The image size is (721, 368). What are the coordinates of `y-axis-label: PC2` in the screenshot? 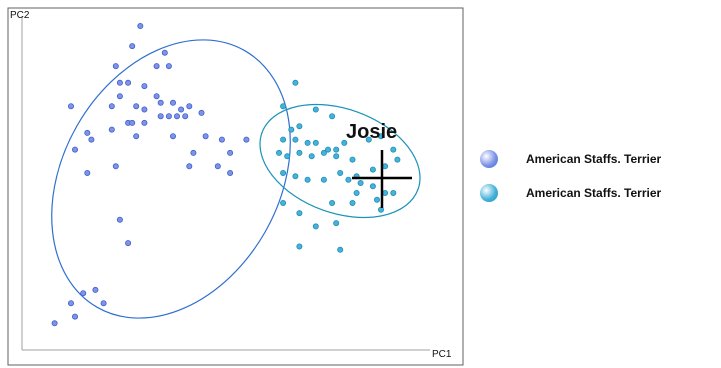 It's located at (20, 15).